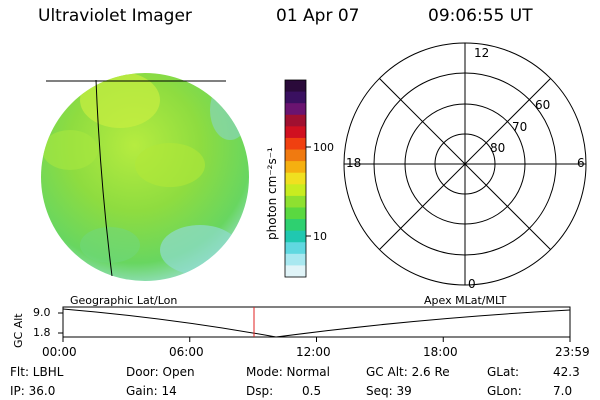 Image resolution: width=600 pixels, height=400 pixels. What do you see at coordinates (503, 372) in the screenshot?
I see `info-glat-label: GLat:` at bounding box center [503, 372].